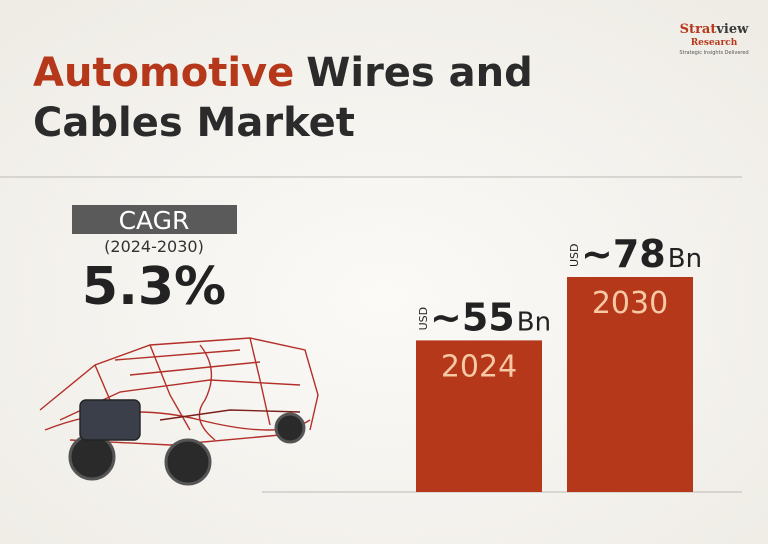 This screenshot has height=544, width=768. Describe the element at coordinates (698, 29) in the screenshot. I see `logo-name-part: Strat` at that location.